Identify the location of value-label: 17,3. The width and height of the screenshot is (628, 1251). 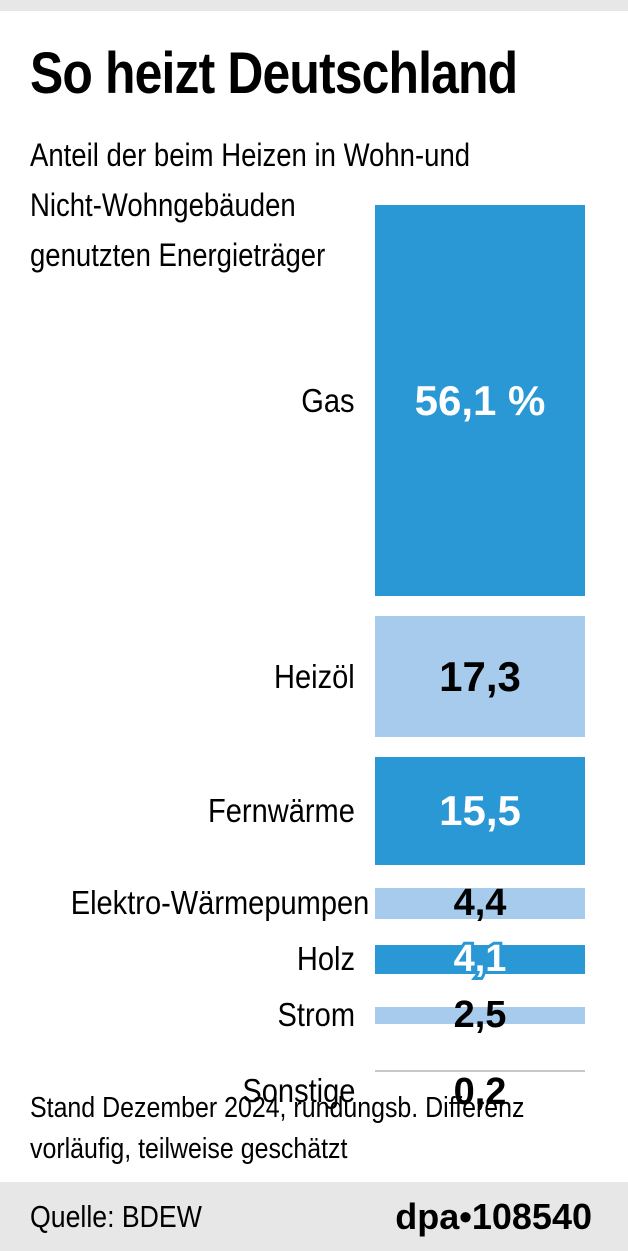
(480, 676).